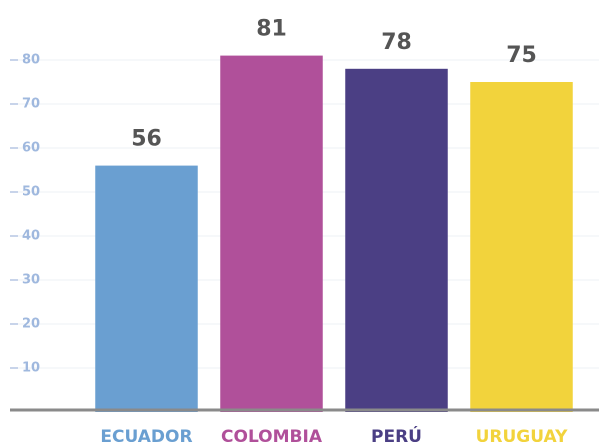  What do you see at coordinates (31, 60) in the screenshot?
I see `y-tick-label: 80` at bounding box center [31, 60].